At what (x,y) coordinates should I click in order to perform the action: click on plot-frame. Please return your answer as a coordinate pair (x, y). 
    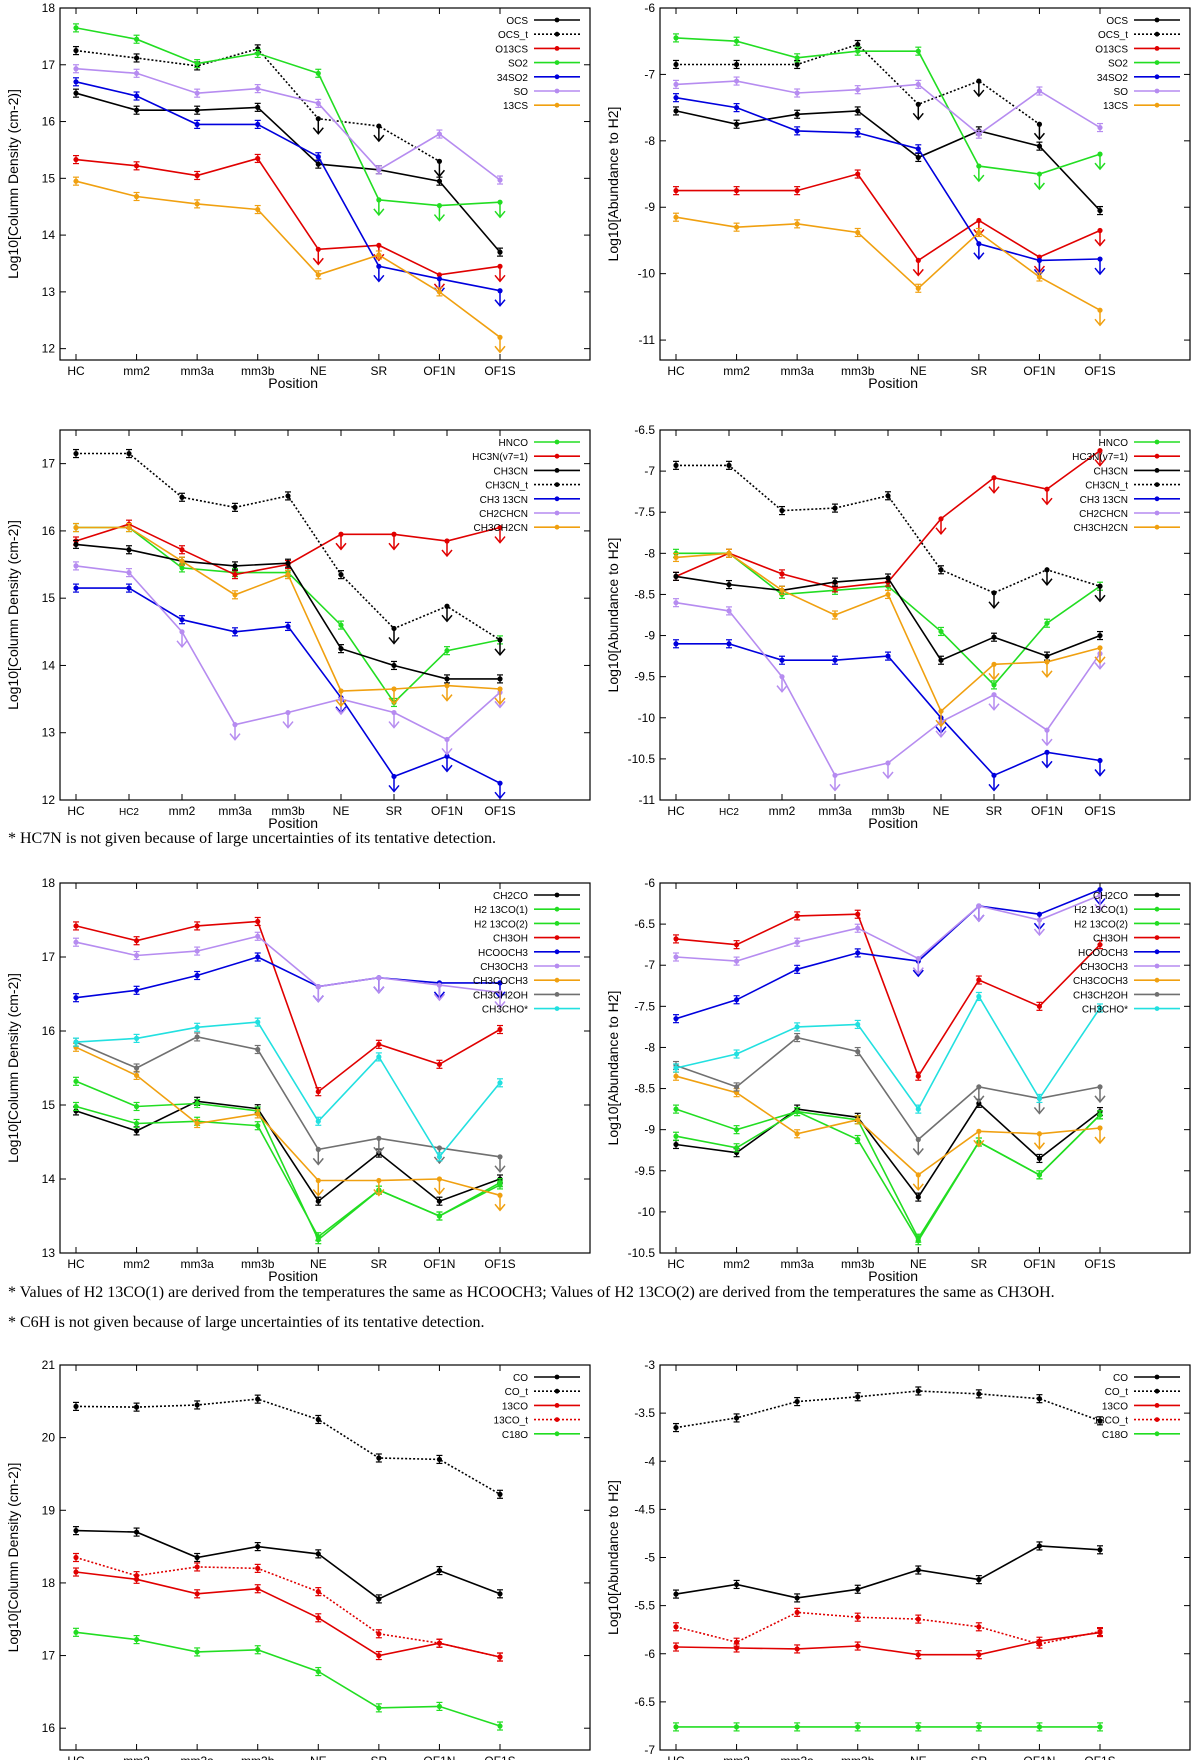
    Looking at the image, I should click on (925, 184).